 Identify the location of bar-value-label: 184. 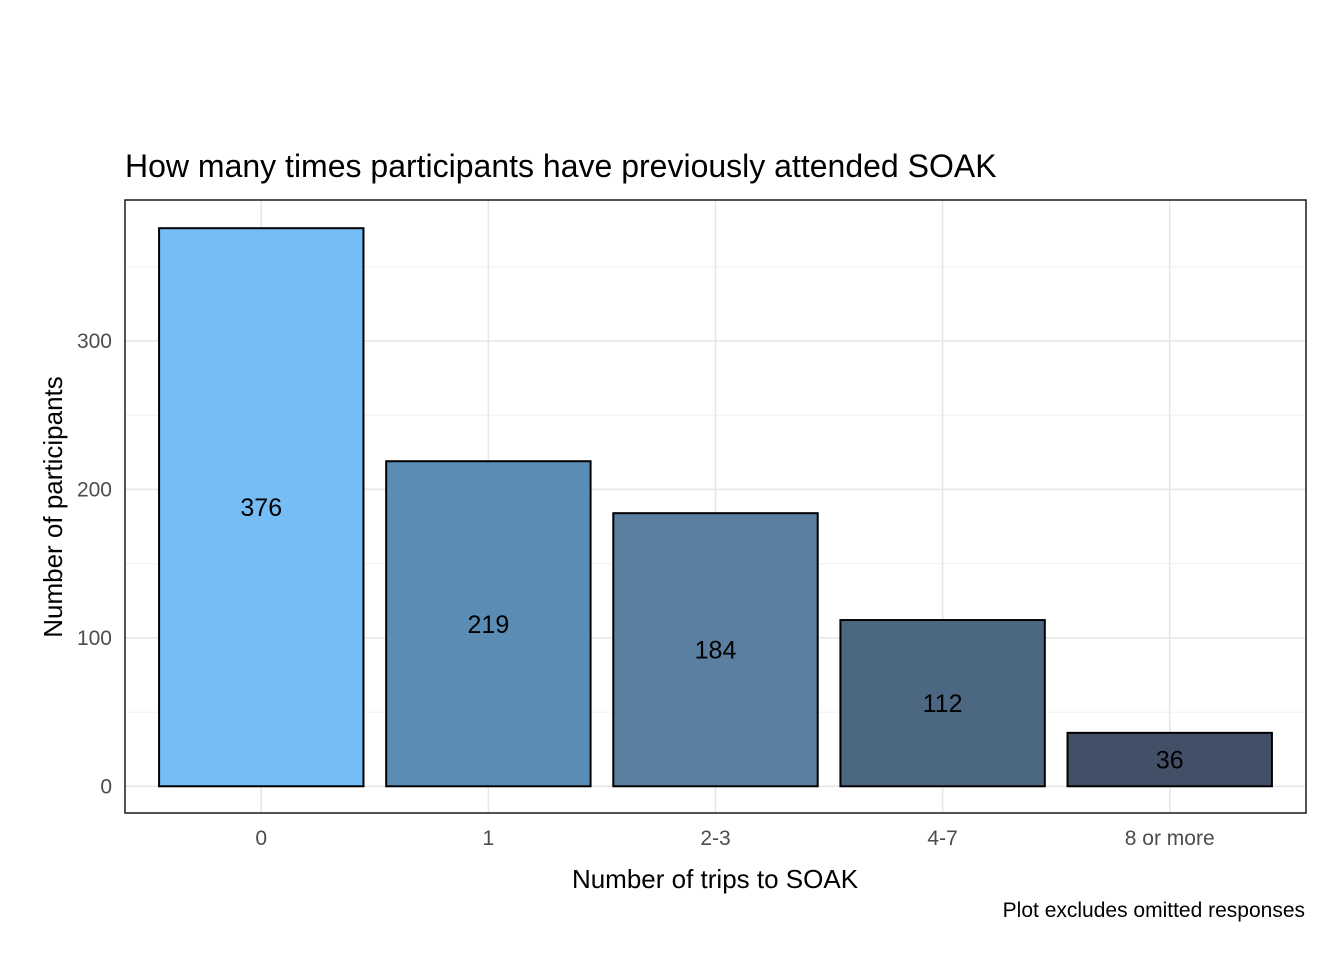
(716, 651).